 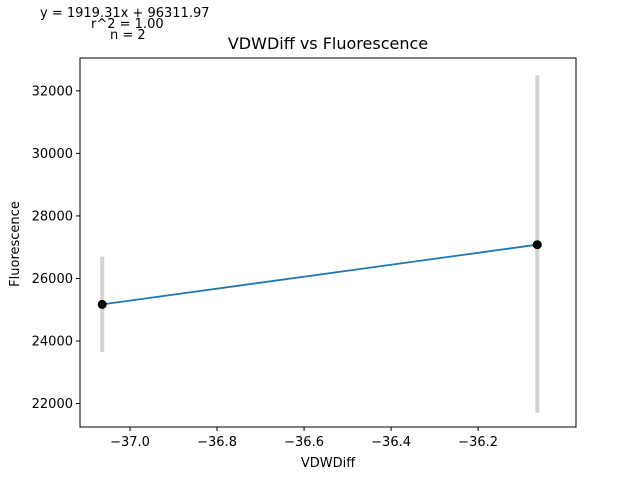 What do you see at coordinates (52, 154) in the screenshot?
I see `y-tick-label: 30000` at bounding box center [52, 154].